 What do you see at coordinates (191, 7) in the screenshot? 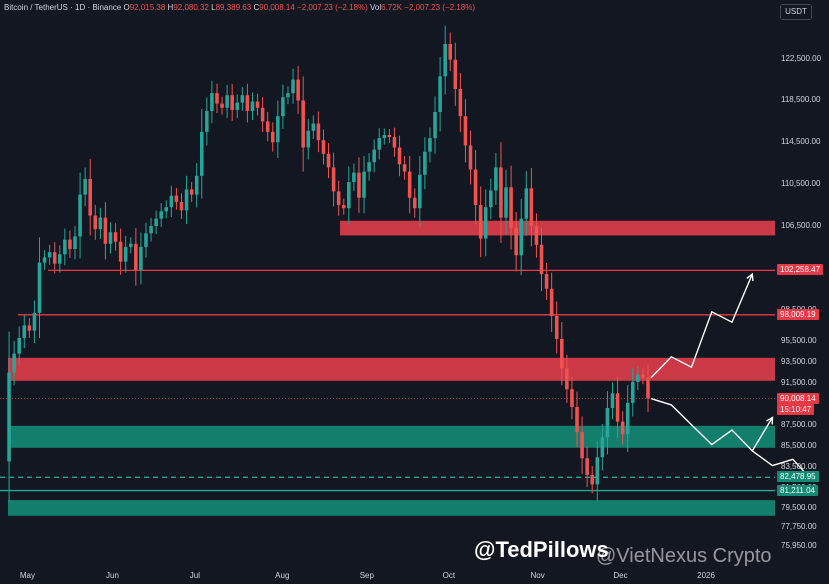
I see `high-value: 92,080.32` at bounding box center [191, 7].